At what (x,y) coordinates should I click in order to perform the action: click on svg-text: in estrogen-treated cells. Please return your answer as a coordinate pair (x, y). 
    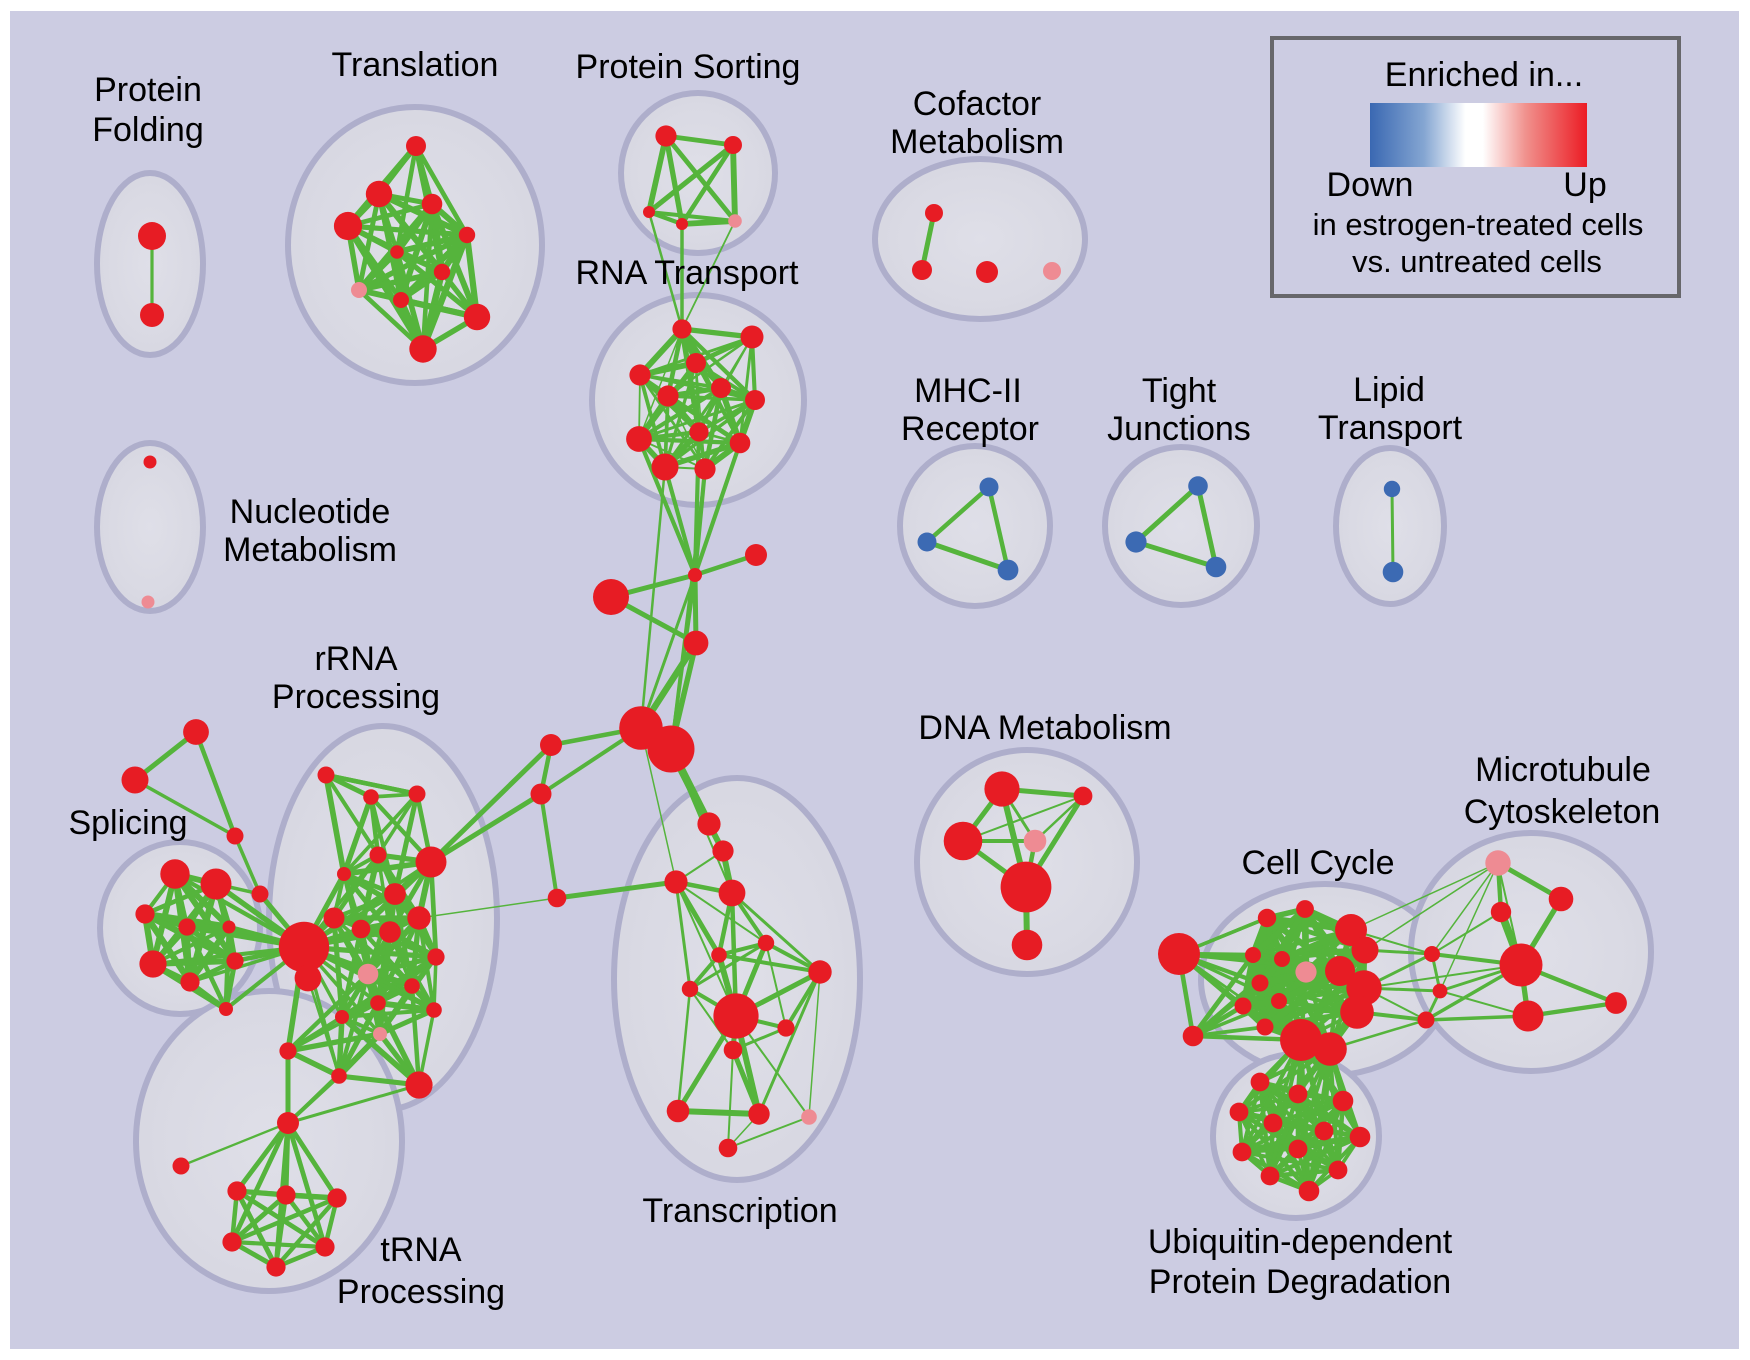
    Looking at the image, I should click on (1478, 224).